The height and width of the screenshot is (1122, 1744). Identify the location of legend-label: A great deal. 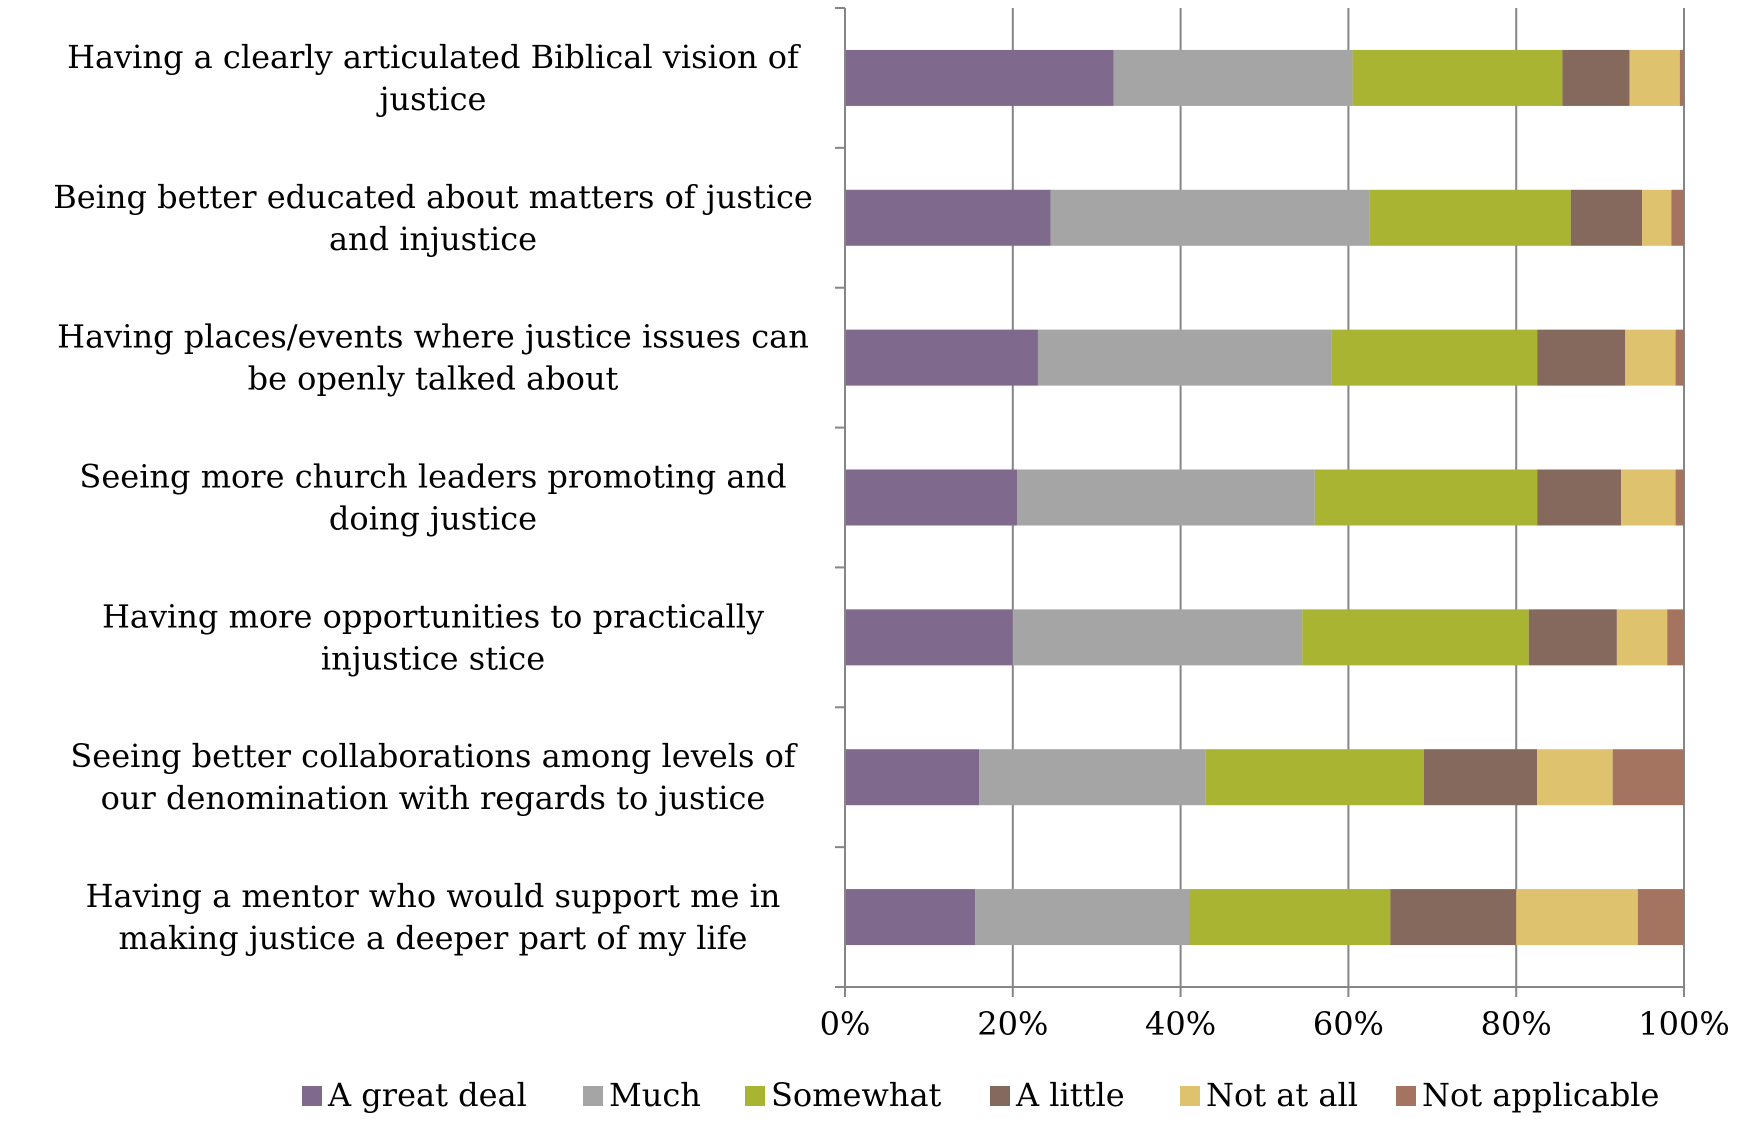
(427, 1095).